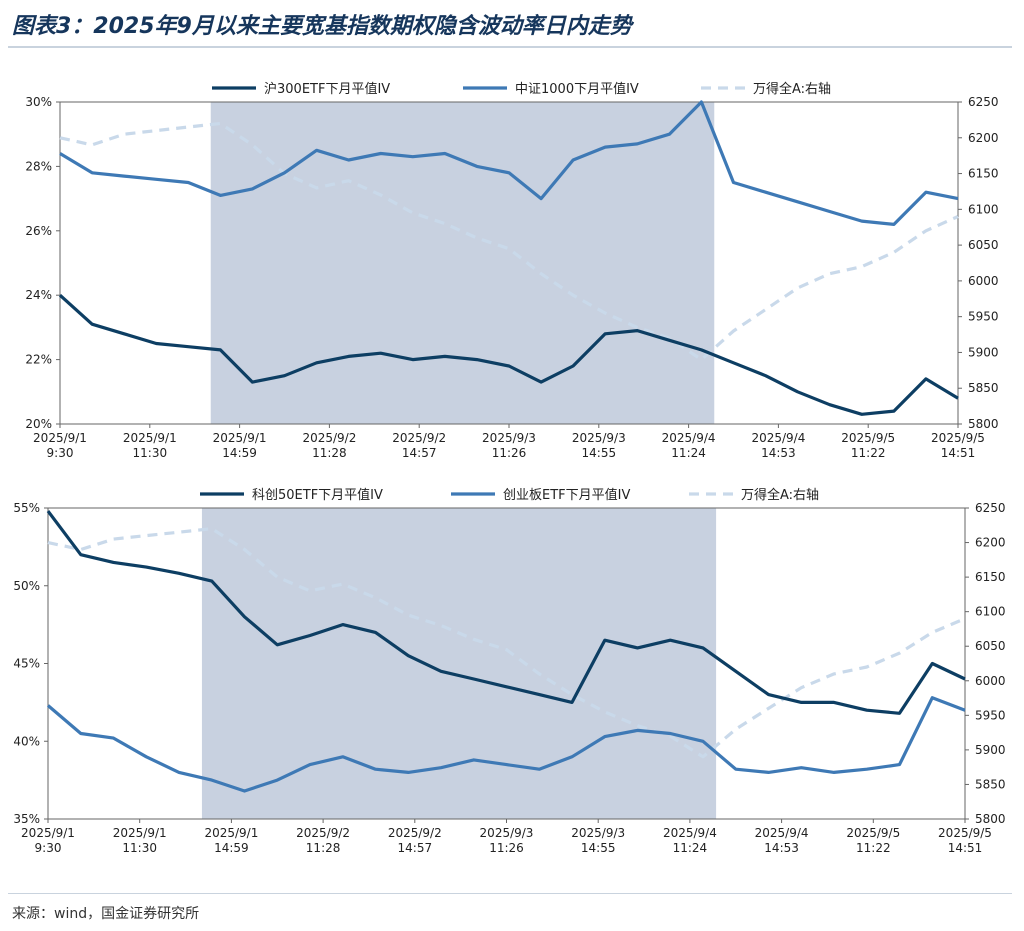 Image resolution: width=1024 pixels, height=931 pixels. Describe the element at coordinates (566, 495) in the screenshot. I see `legend-label: 创业板ETF下月平值IV` at that location.